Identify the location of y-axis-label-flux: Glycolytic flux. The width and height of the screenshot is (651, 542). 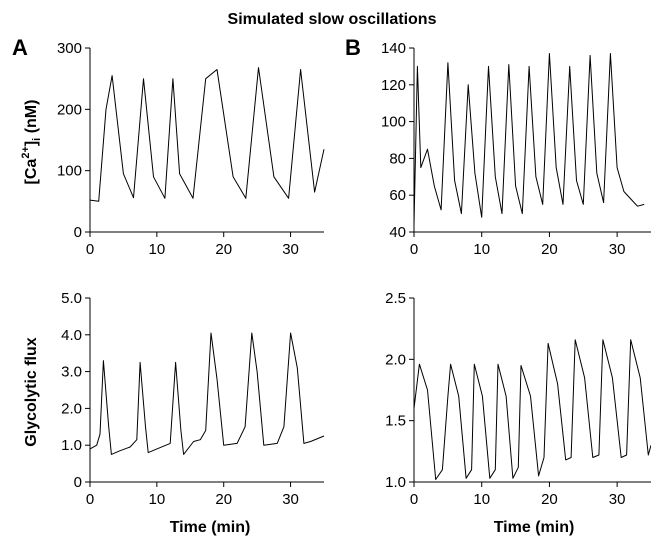
(31, 391).